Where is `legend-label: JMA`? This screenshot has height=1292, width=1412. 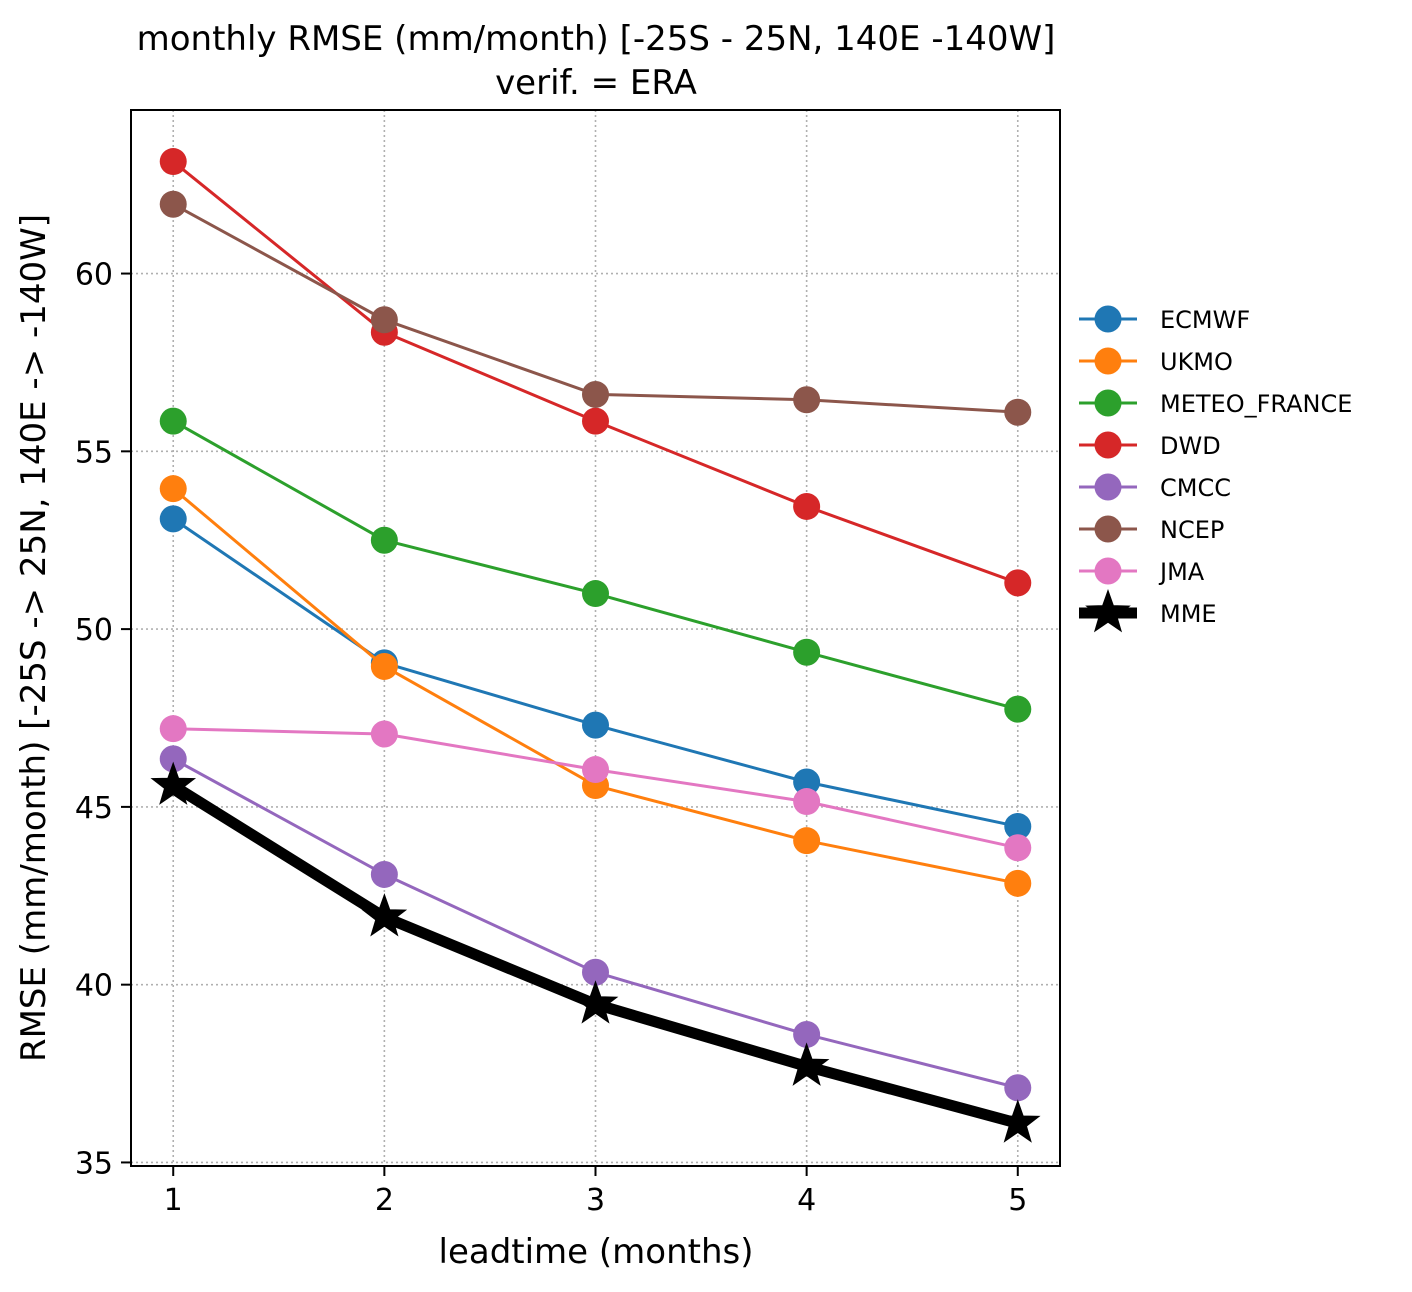
legend-label: JMA is located at coordinates (1181, 572).